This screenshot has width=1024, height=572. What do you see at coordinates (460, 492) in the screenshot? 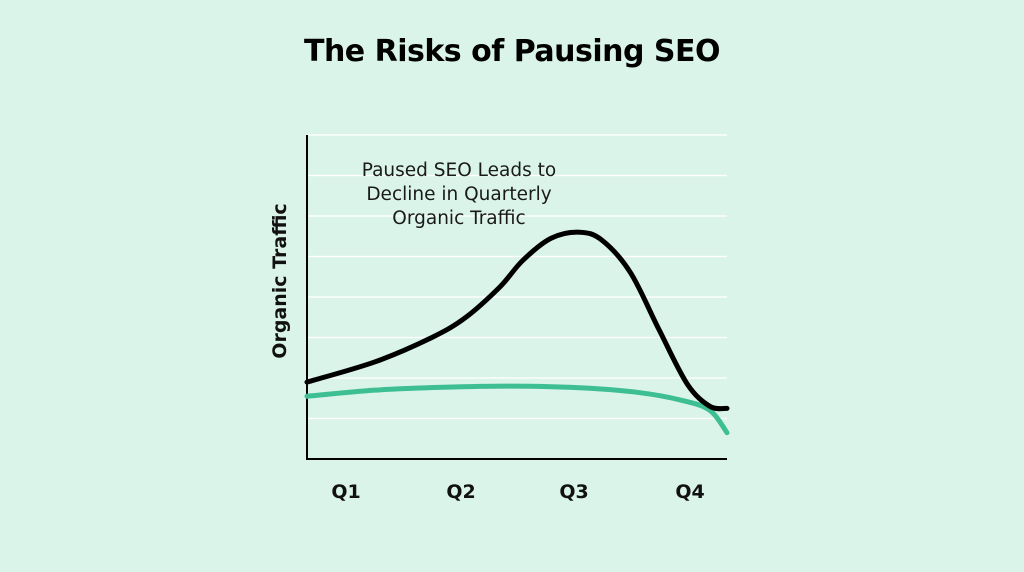
I see `x-tick-label: Q2` at bounding box center [460, 492].